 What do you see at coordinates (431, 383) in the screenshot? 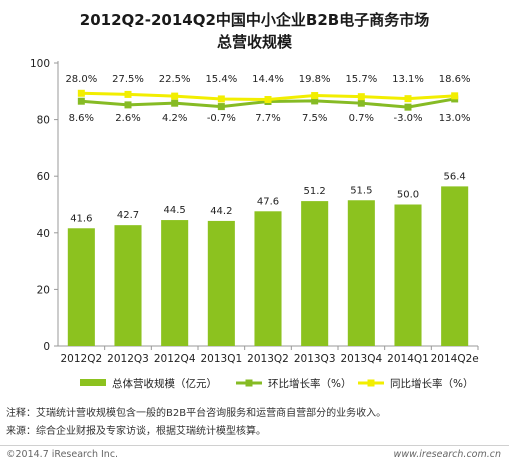
I see `legend-label: 同比增长率（%）` at bounding box center [431, 383].